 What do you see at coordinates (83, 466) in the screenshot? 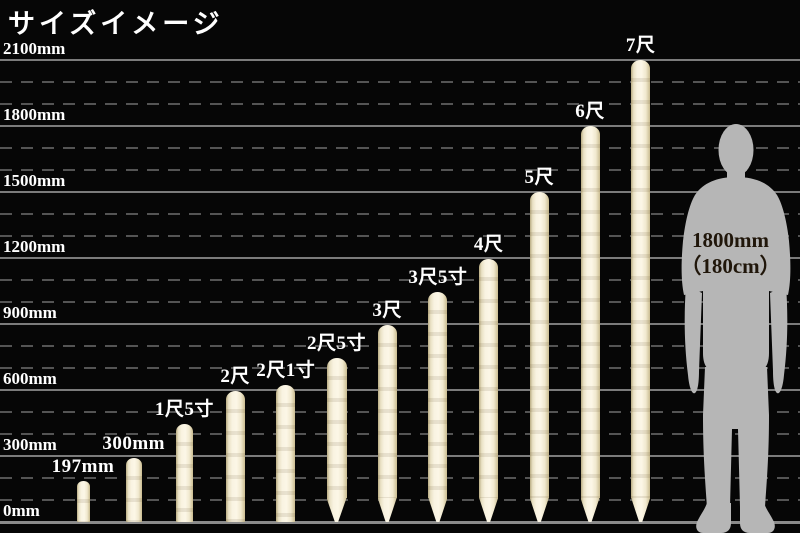
I see `size-bar-label: 197mm` at bounding box center [83, 466].